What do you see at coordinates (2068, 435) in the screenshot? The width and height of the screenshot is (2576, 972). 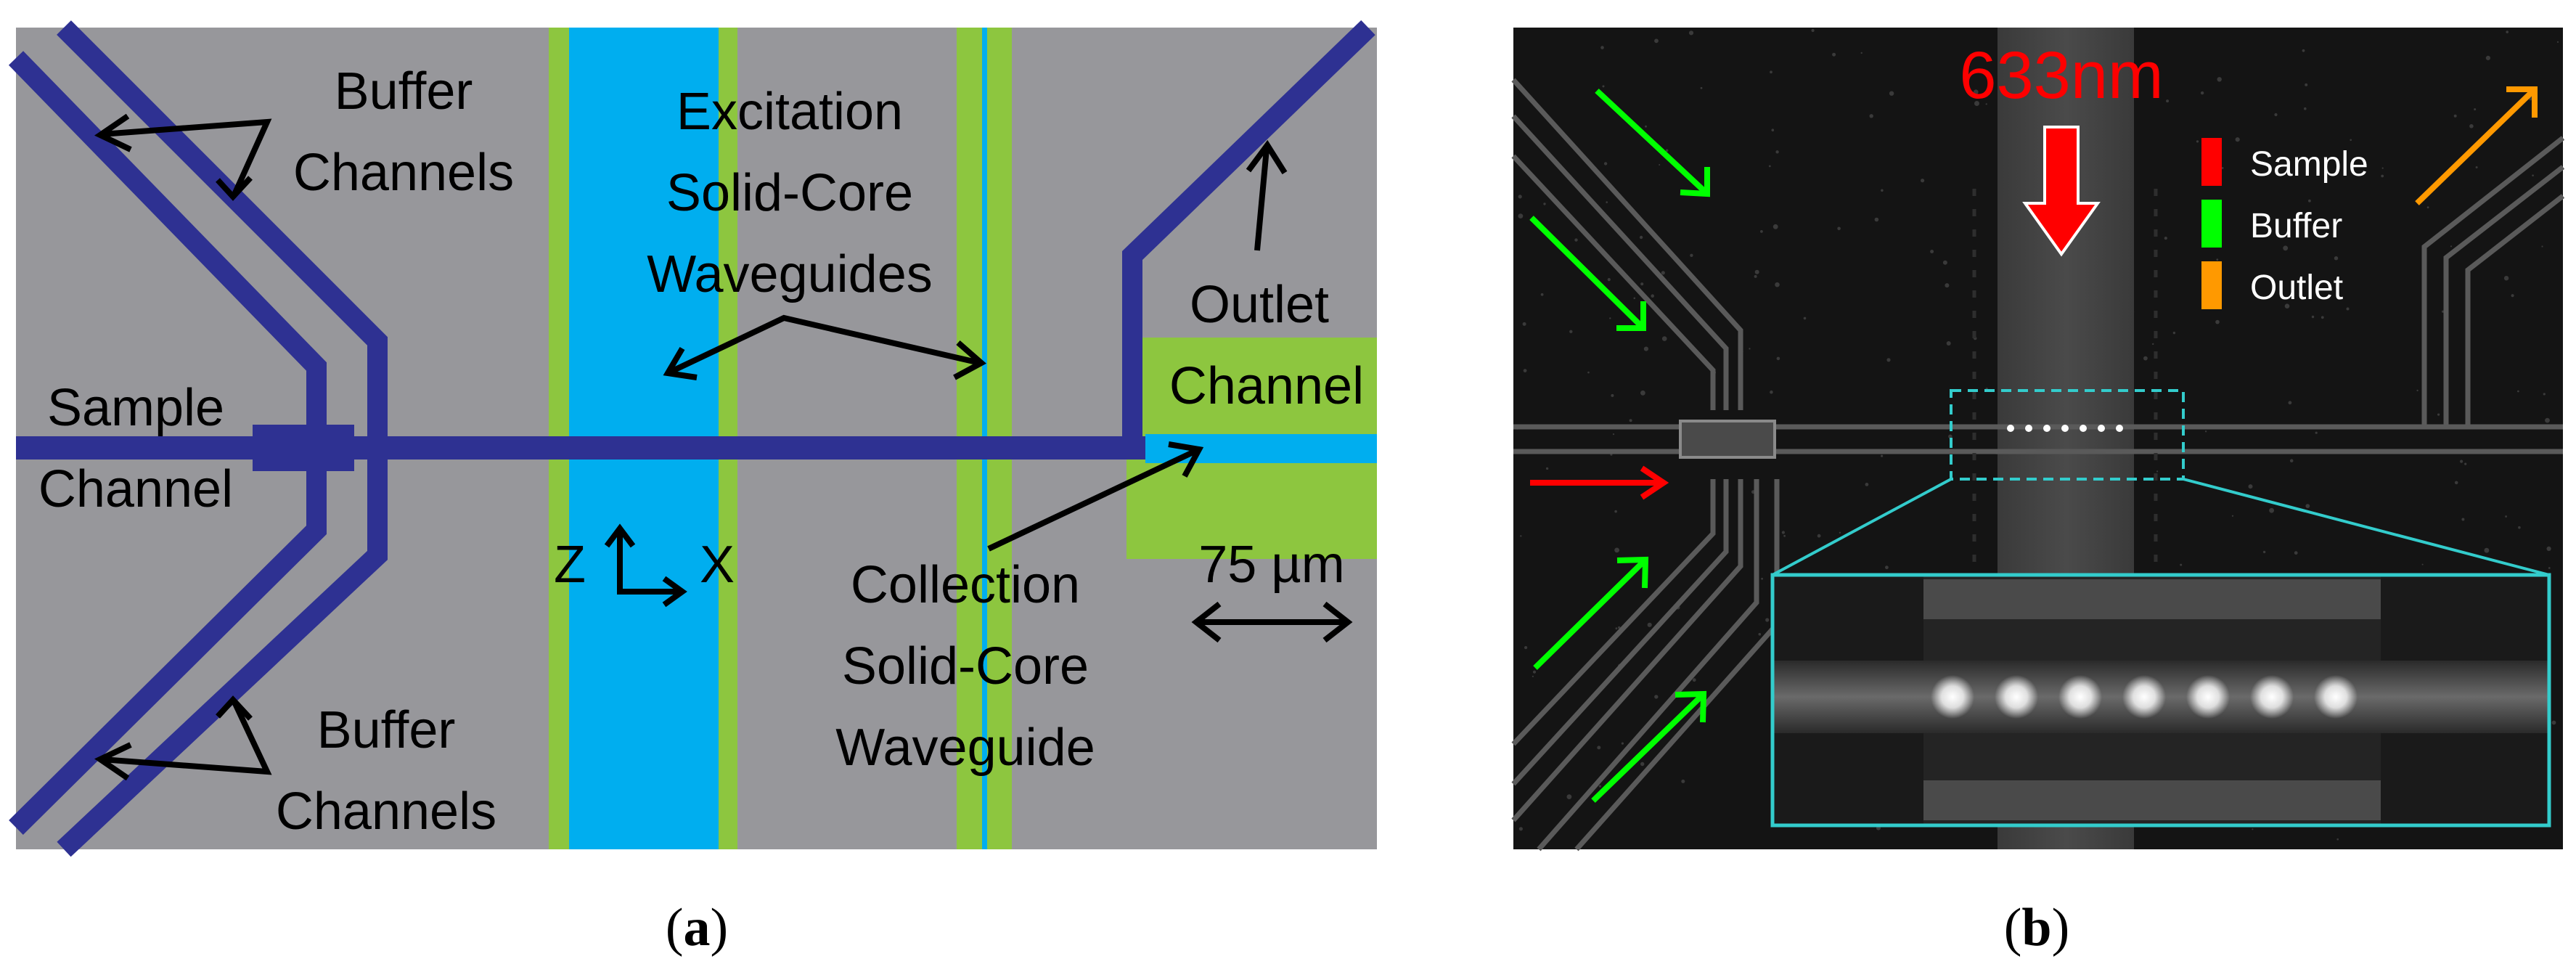 I see `selection-box-dashed` at bounding box center [2068, 435].